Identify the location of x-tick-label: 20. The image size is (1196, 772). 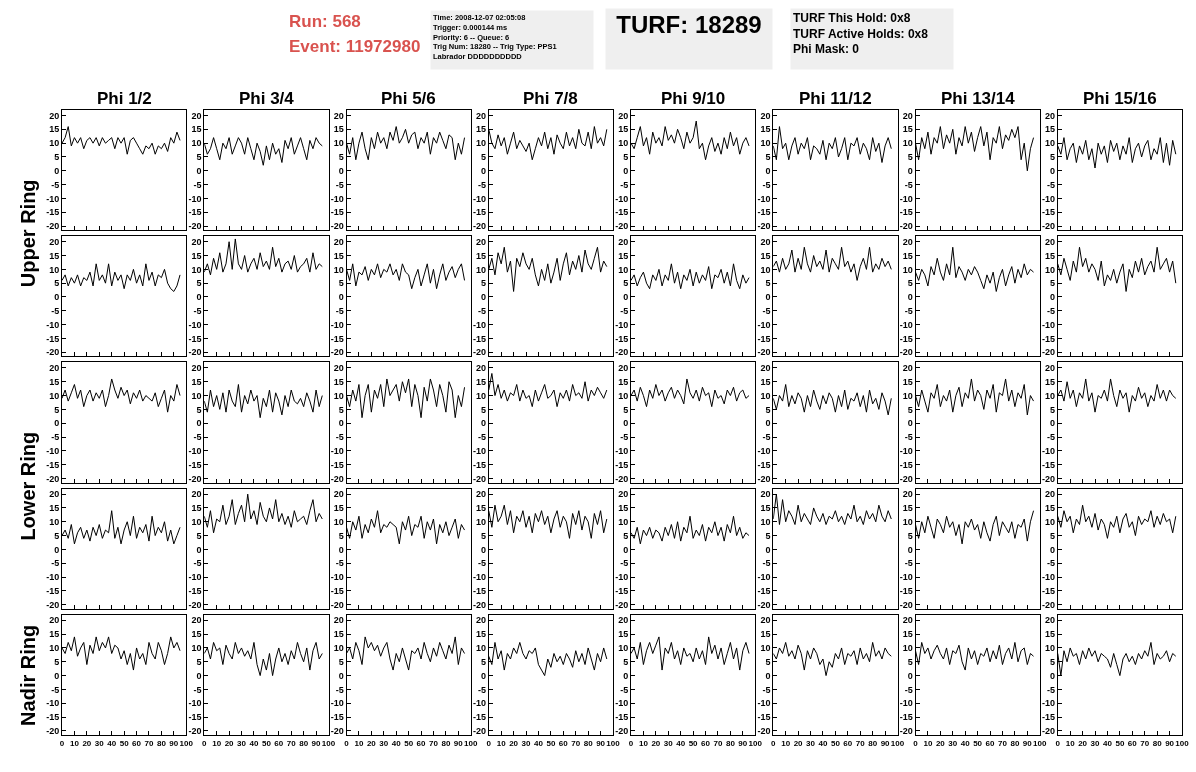
(371, 743).